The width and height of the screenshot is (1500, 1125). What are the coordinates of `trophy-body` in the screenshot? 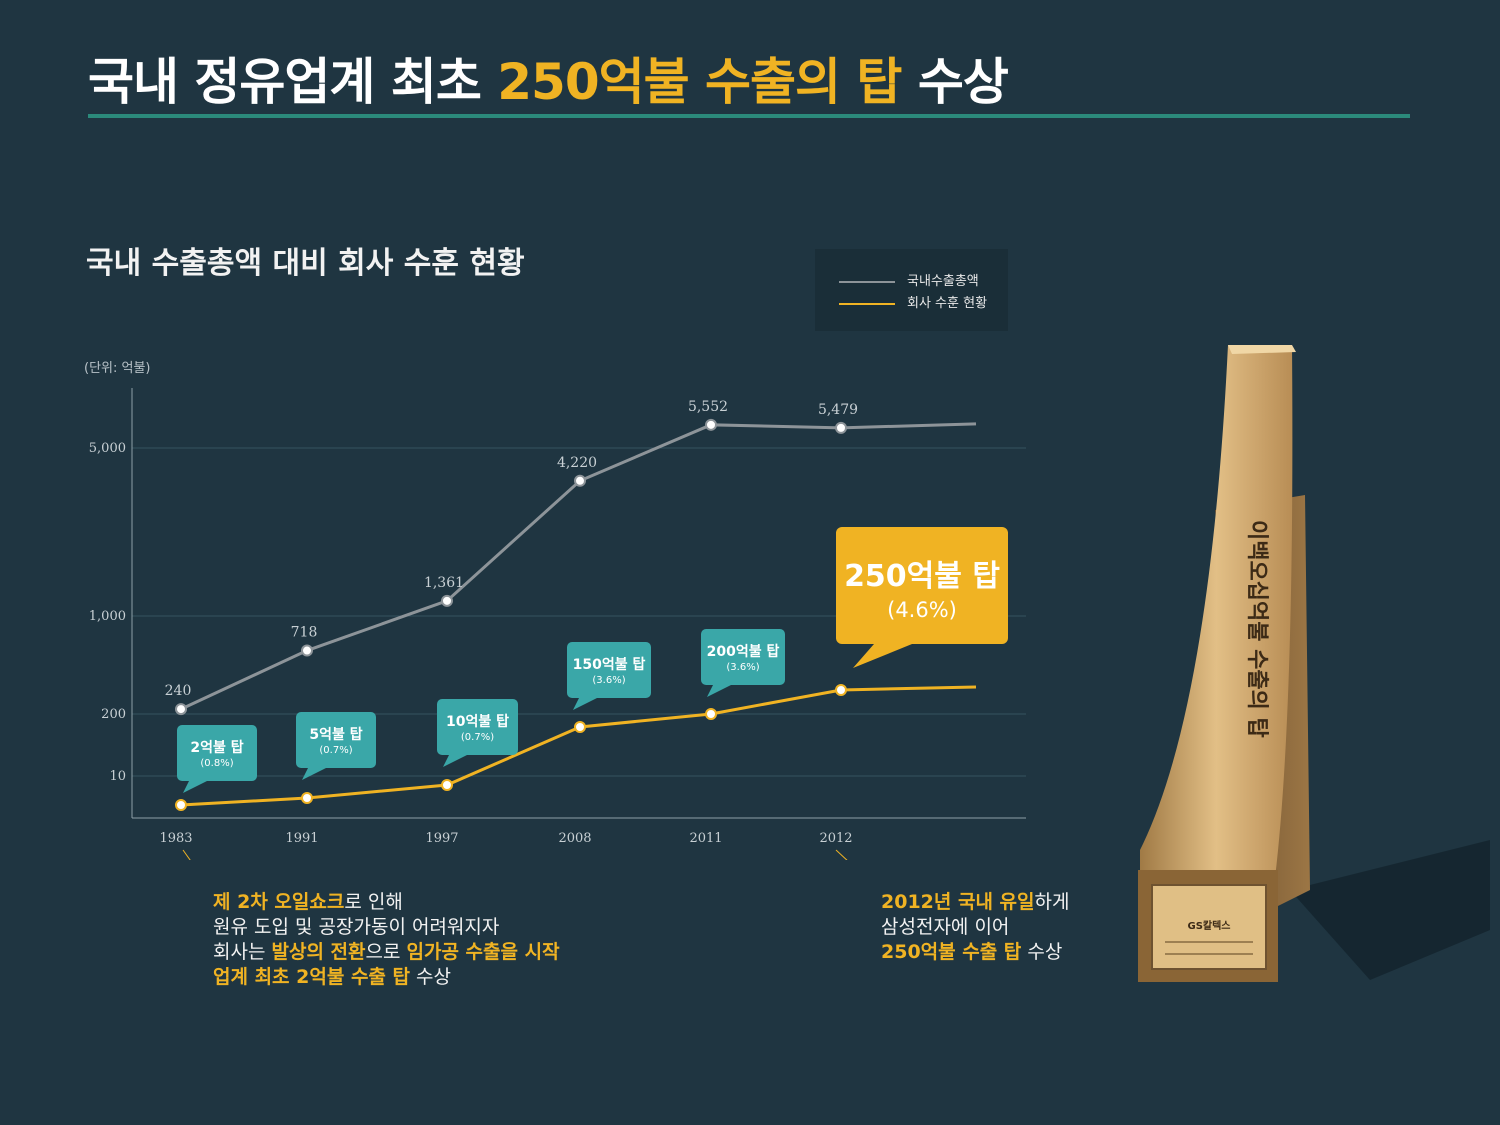 It's located at (1216, 611).